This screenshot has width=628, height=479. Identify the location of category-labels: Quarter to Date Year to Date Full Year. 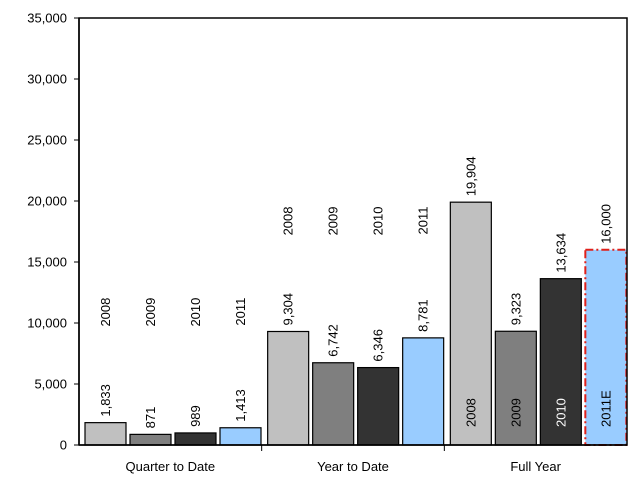
(344, 459).